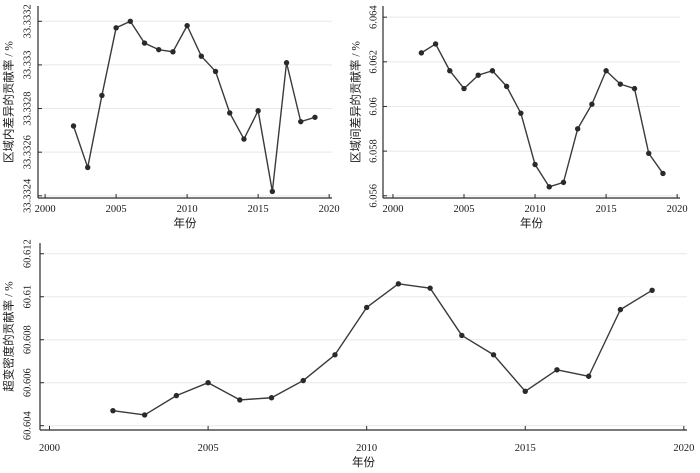 The width and height of the screenshot is (700, 473). What do you see at coordinates (356, 102) in the screenshot?
I see `y-axis-label: 区域间差异的贡献率 / %` at bounding box center [356, 102].